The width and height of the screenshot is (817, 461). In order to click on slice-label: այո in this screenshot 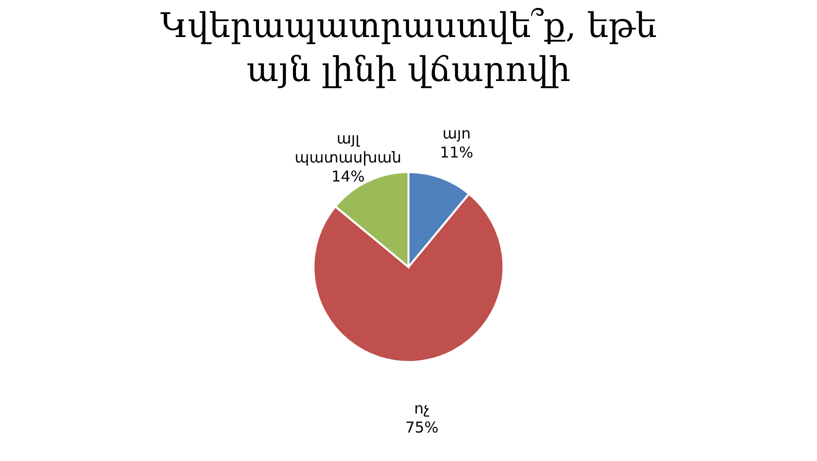, I will do `click(456, 133)`.